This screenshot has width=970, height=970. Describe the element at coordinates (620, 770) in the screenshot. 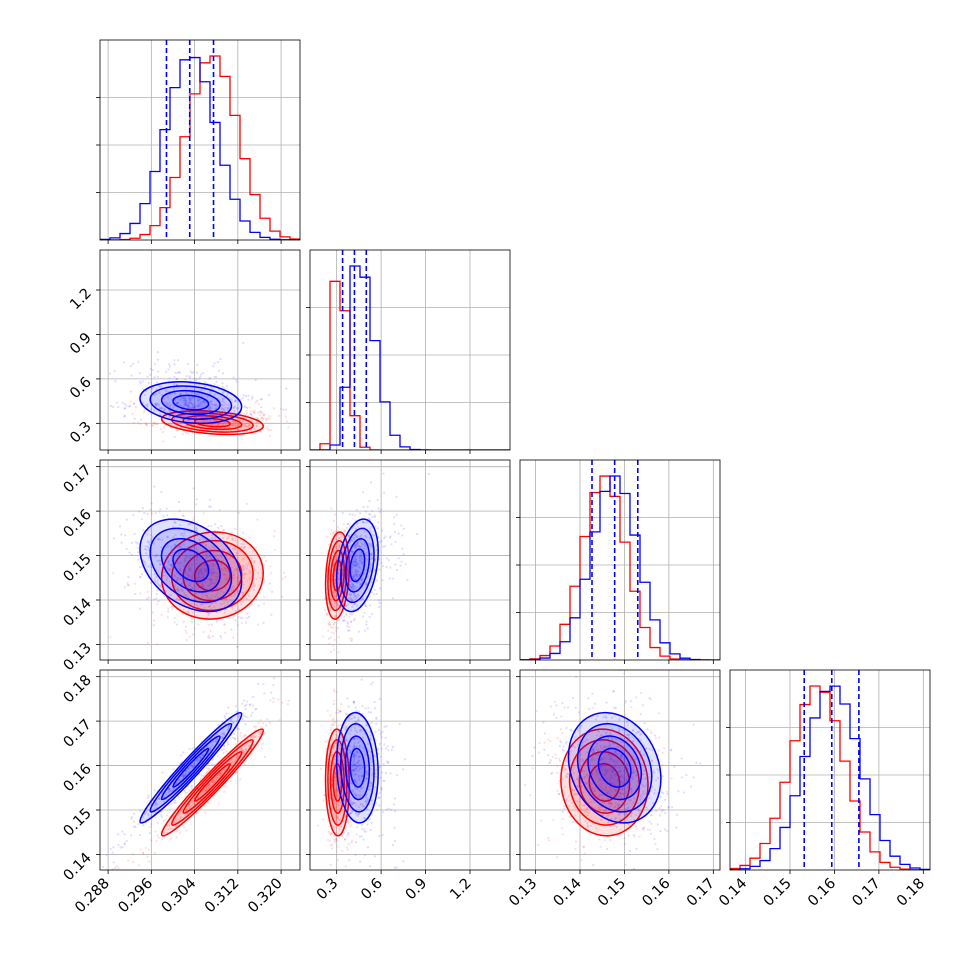

I see `gridlines` at that location.